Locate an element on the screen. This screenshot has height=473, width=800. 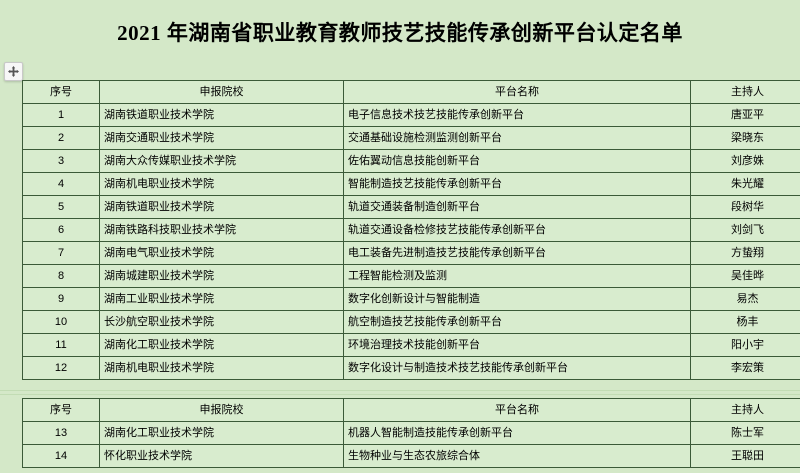
cell-index: 5 is located at coordinates (61, 207).